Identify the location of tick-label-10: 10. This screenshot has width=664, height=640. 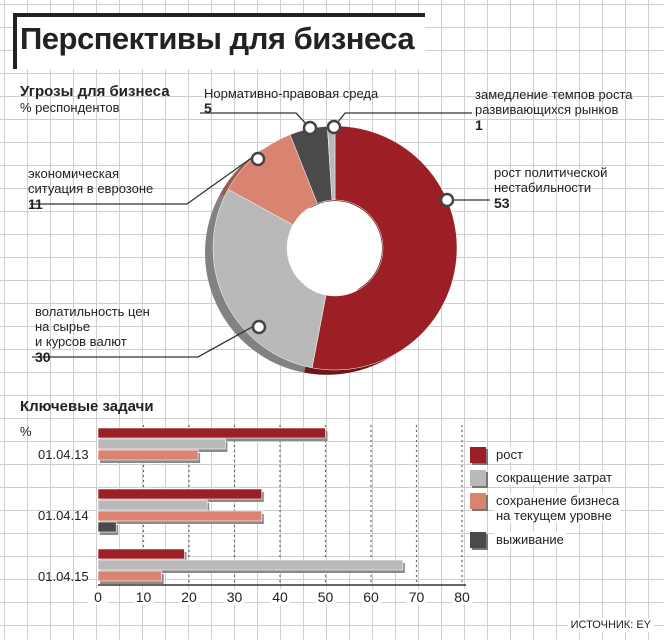
(144, 597).